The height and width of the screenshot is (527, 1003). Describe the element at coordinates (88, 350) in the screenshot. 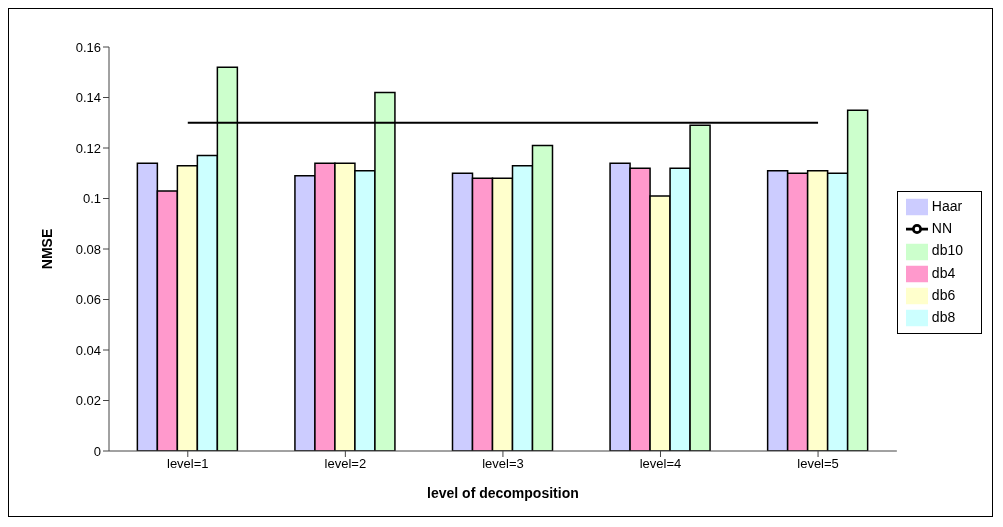

I see `y-tick-label: 0.04` at that location.